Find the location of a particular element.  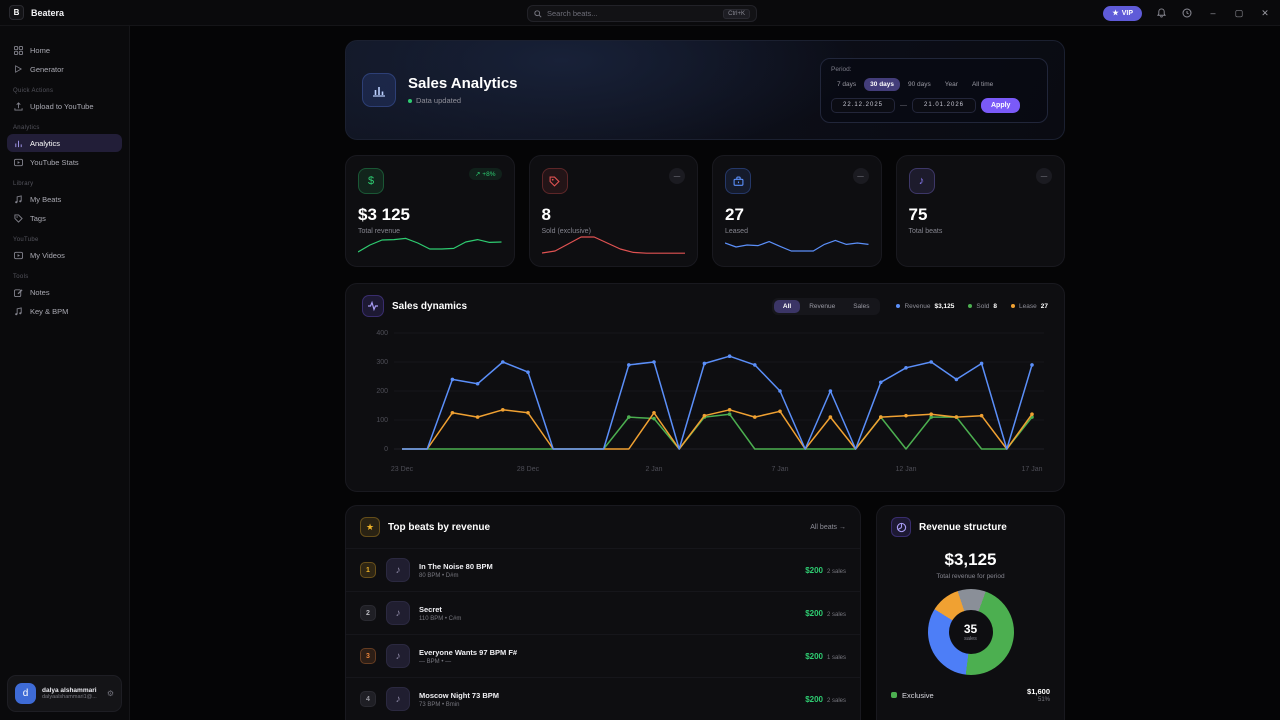

search-input is located at coordinates (635, 13).